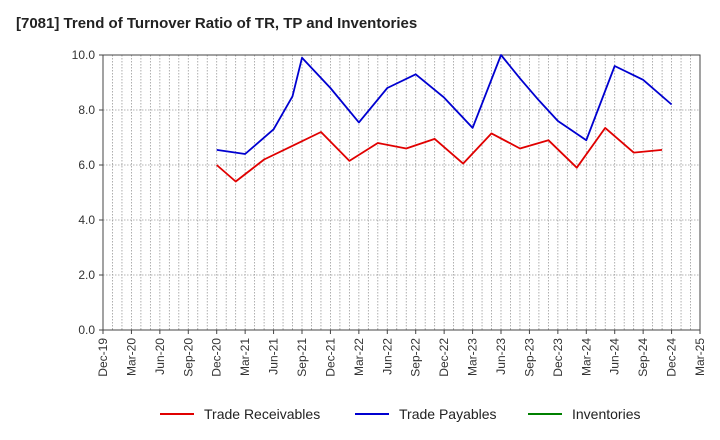 The image size is (720, 440). I want to click on x-tick-label: Sep-23, so click(529, 357).